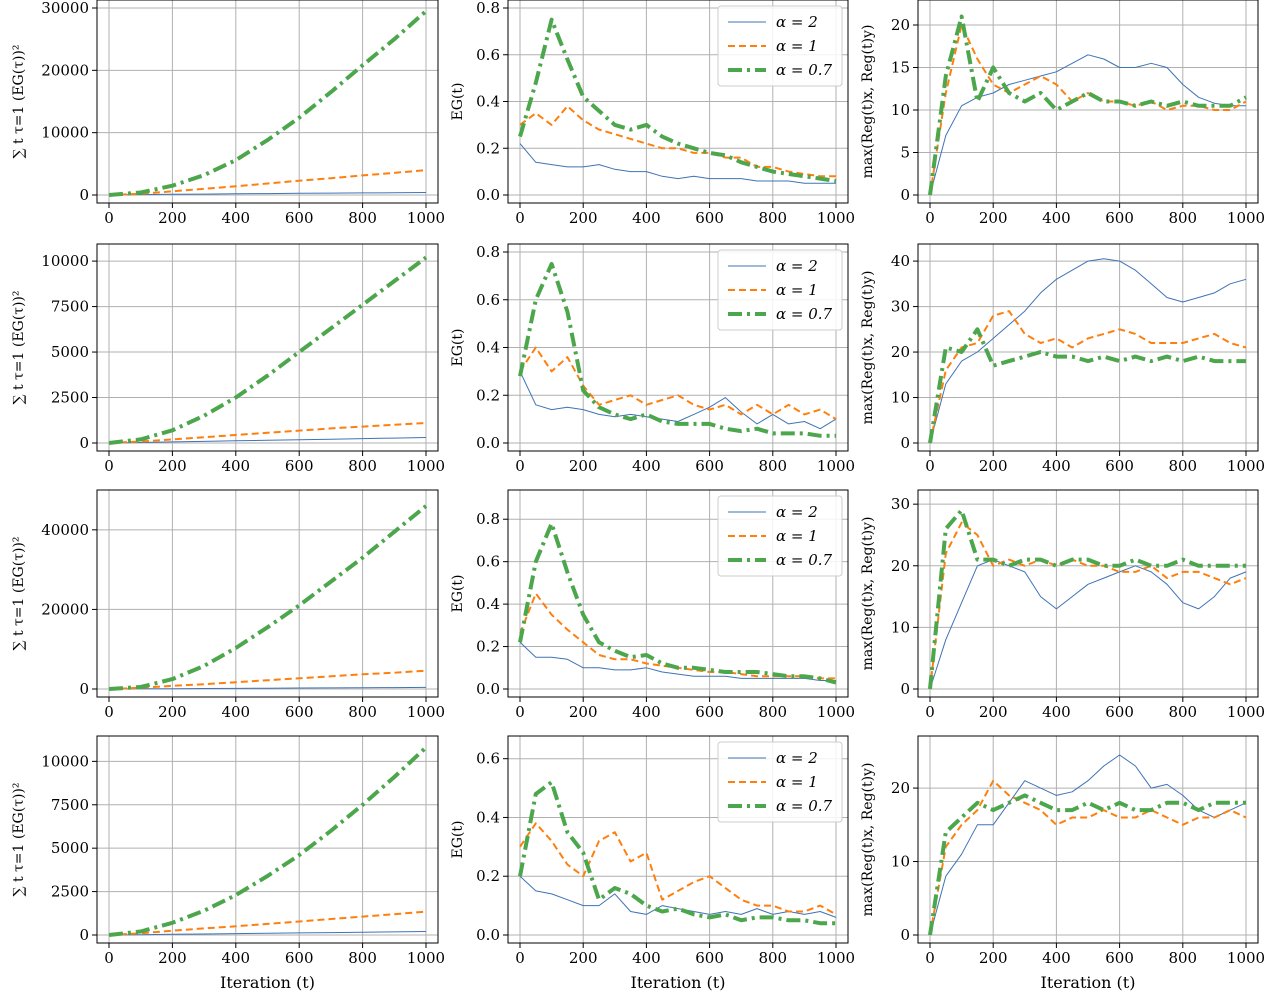 The width and height of the screenshot is (1272, 997). Describe the element at coordinates (488, 395) in the screenshot. I see `y-tick-label: 0.2` at that location.